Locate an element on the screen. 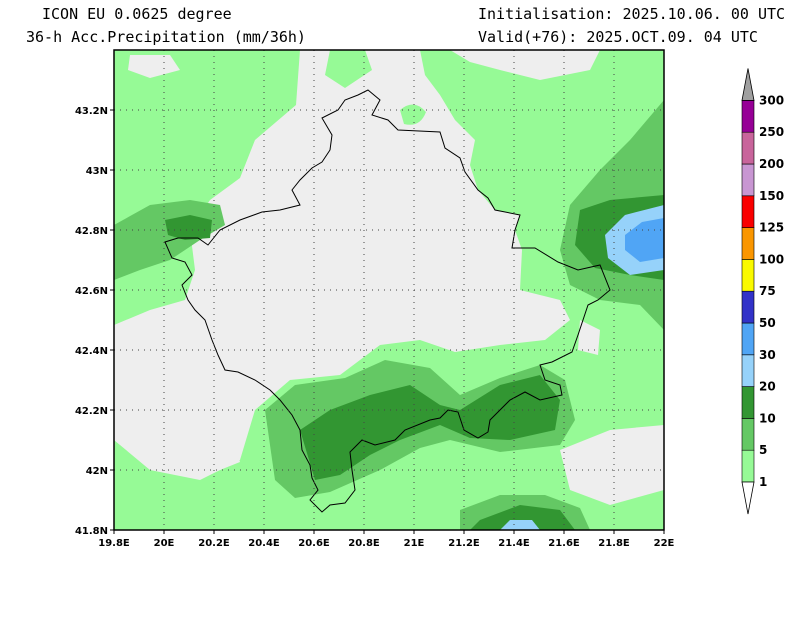 The width and height of the screenshot is (800, 618). valid-time: Valid(+76): 2025.OCT.09. 04 UTC is located at coordinates (618, 37).